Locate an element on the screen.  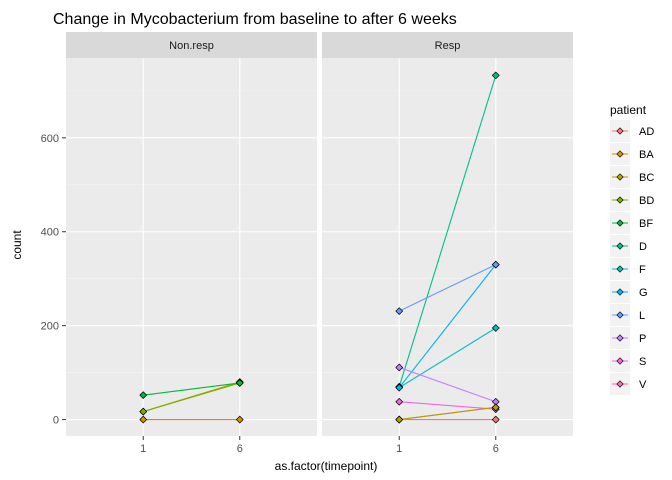
y-tick-label: 600 is located at coordinates (50, 139).